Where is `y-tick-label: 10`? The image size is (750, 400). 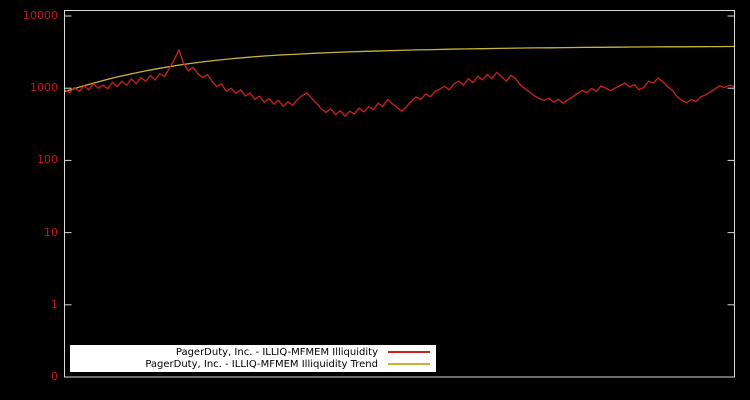
y-tick-label: 10 is located at coordinates (51, 232).